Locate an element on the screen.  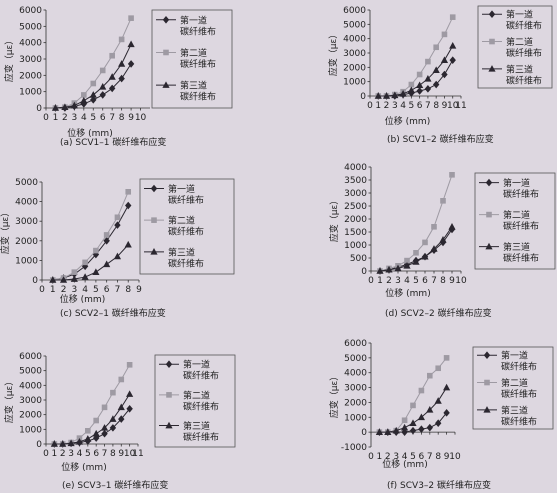
chart-caption: (c) SCV2–1 碳纤维布应变 is located at coordinates (113, 313).